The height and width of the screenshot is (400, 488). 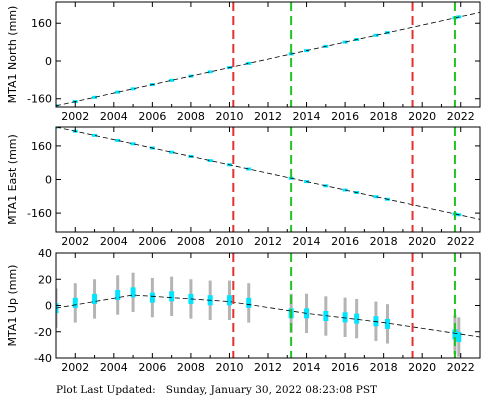 What do you see at coordinates (114, 367) in the screenshot?
I see `panel-up-x-tick-label-1: 2004` at bounding box center [114, 367].